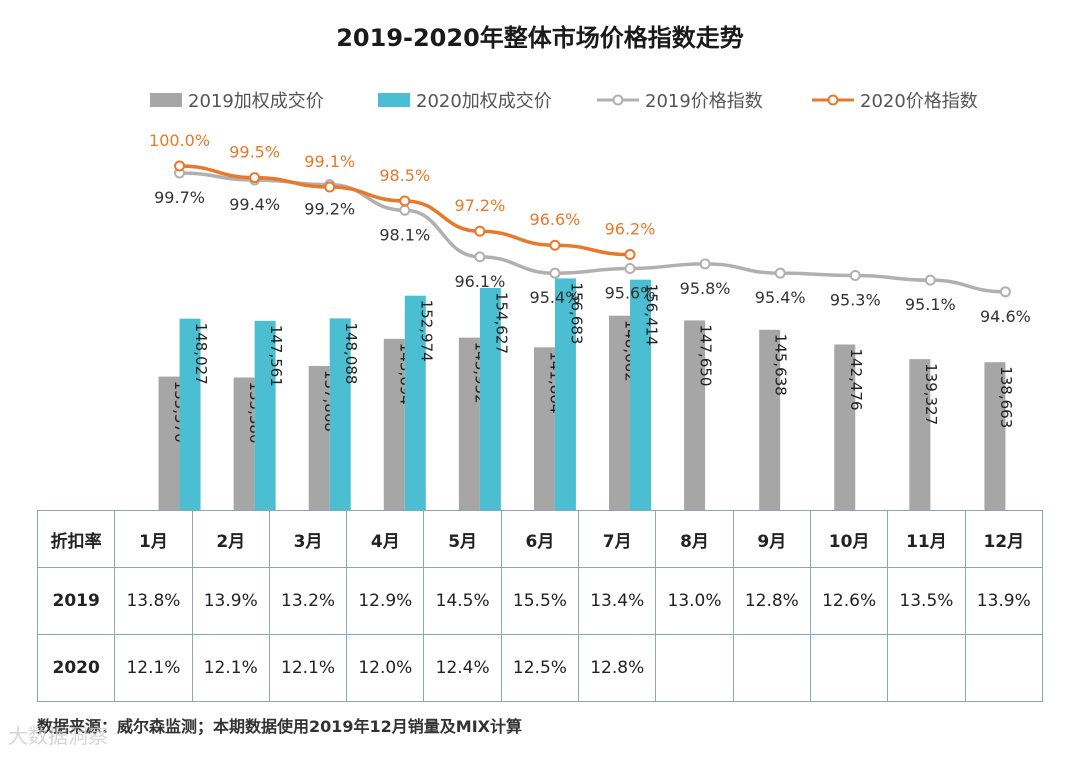 The height and width of the screenshot is (757, 1080). What do you see at coordinates (780, 273) in the screenshot?
I see `index-point-2019-m9` at bounding box center [780, 273].